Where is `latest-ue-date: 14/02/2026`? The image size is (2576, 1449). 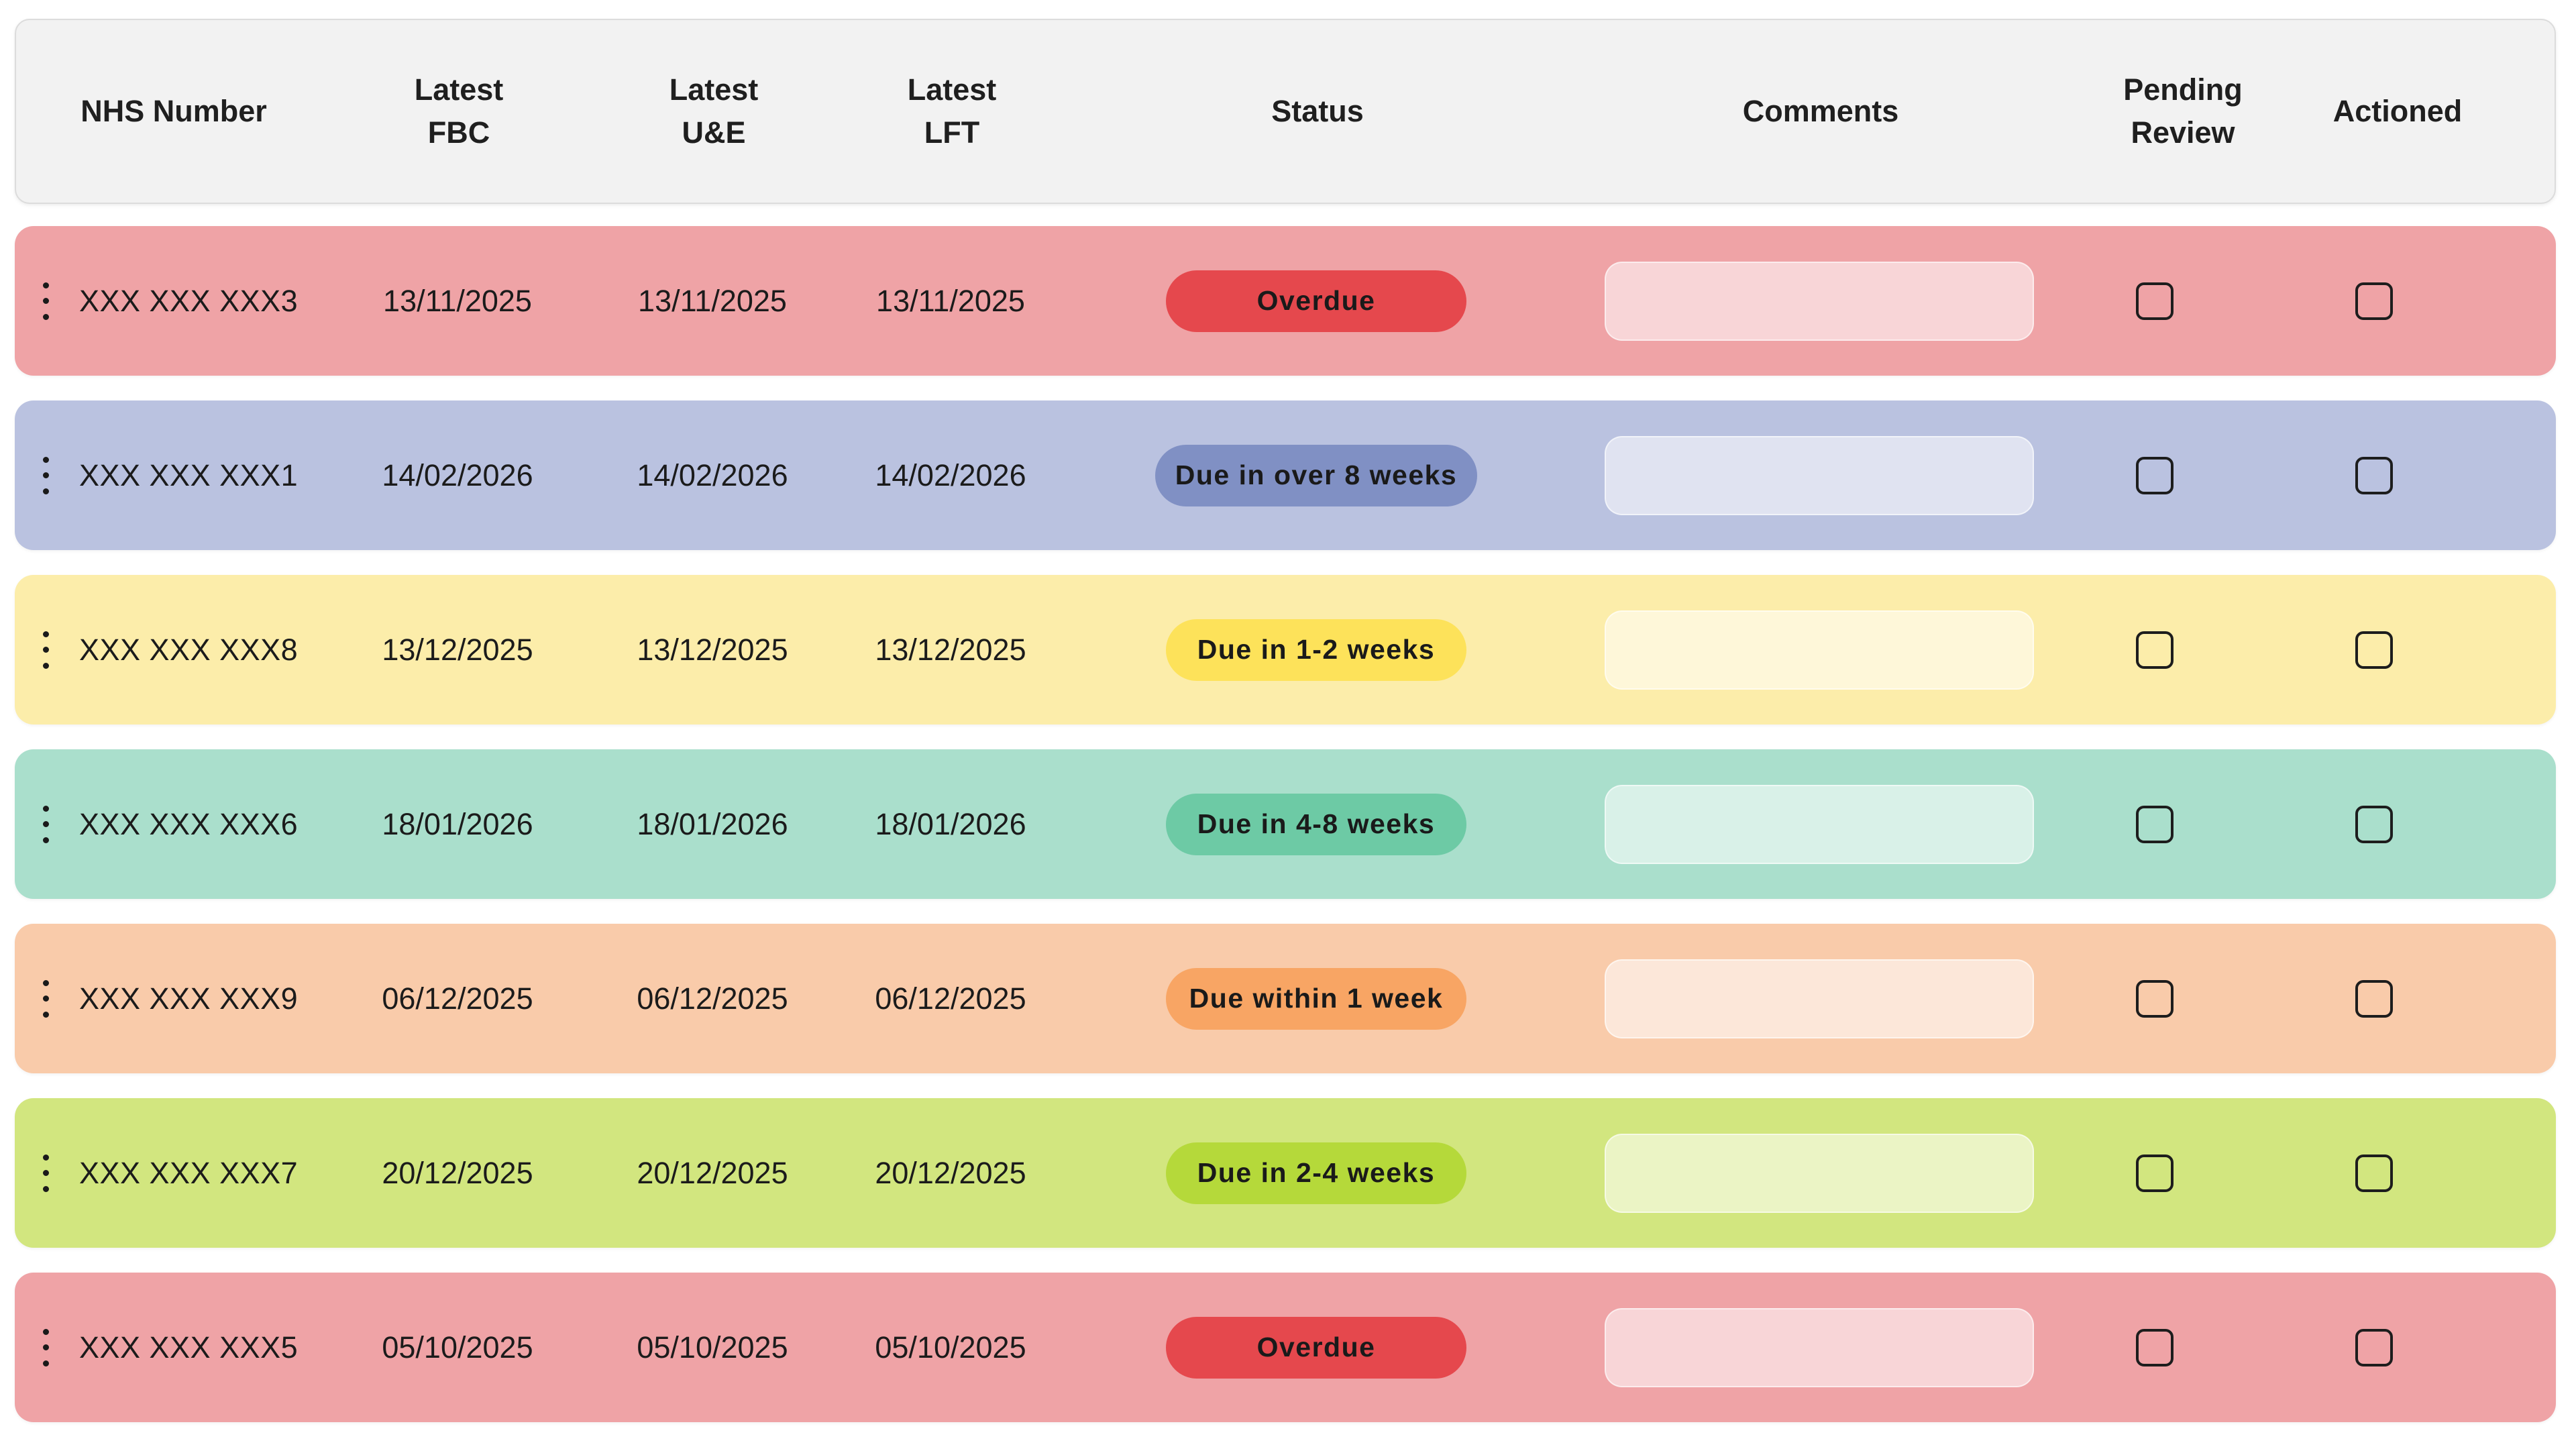
latest-ue-date: 14/02/2026 is located at coordinates (712, 475).